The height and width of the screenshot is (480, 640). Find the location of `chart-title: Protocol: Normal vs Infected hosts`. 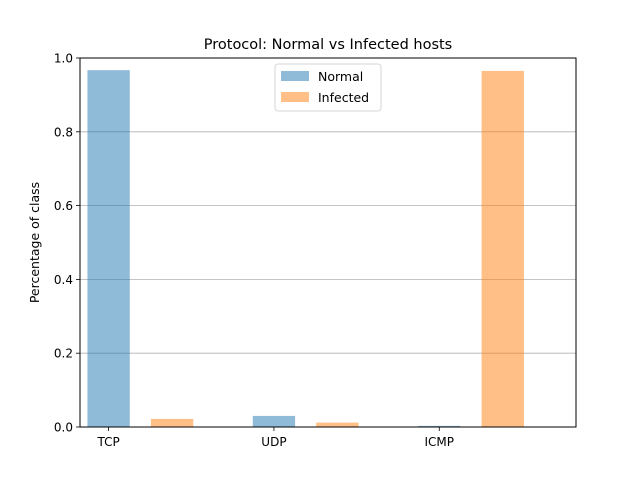

chart-title: Protocol: Normal vs Infected hosts is located at coordinates (328, 45).